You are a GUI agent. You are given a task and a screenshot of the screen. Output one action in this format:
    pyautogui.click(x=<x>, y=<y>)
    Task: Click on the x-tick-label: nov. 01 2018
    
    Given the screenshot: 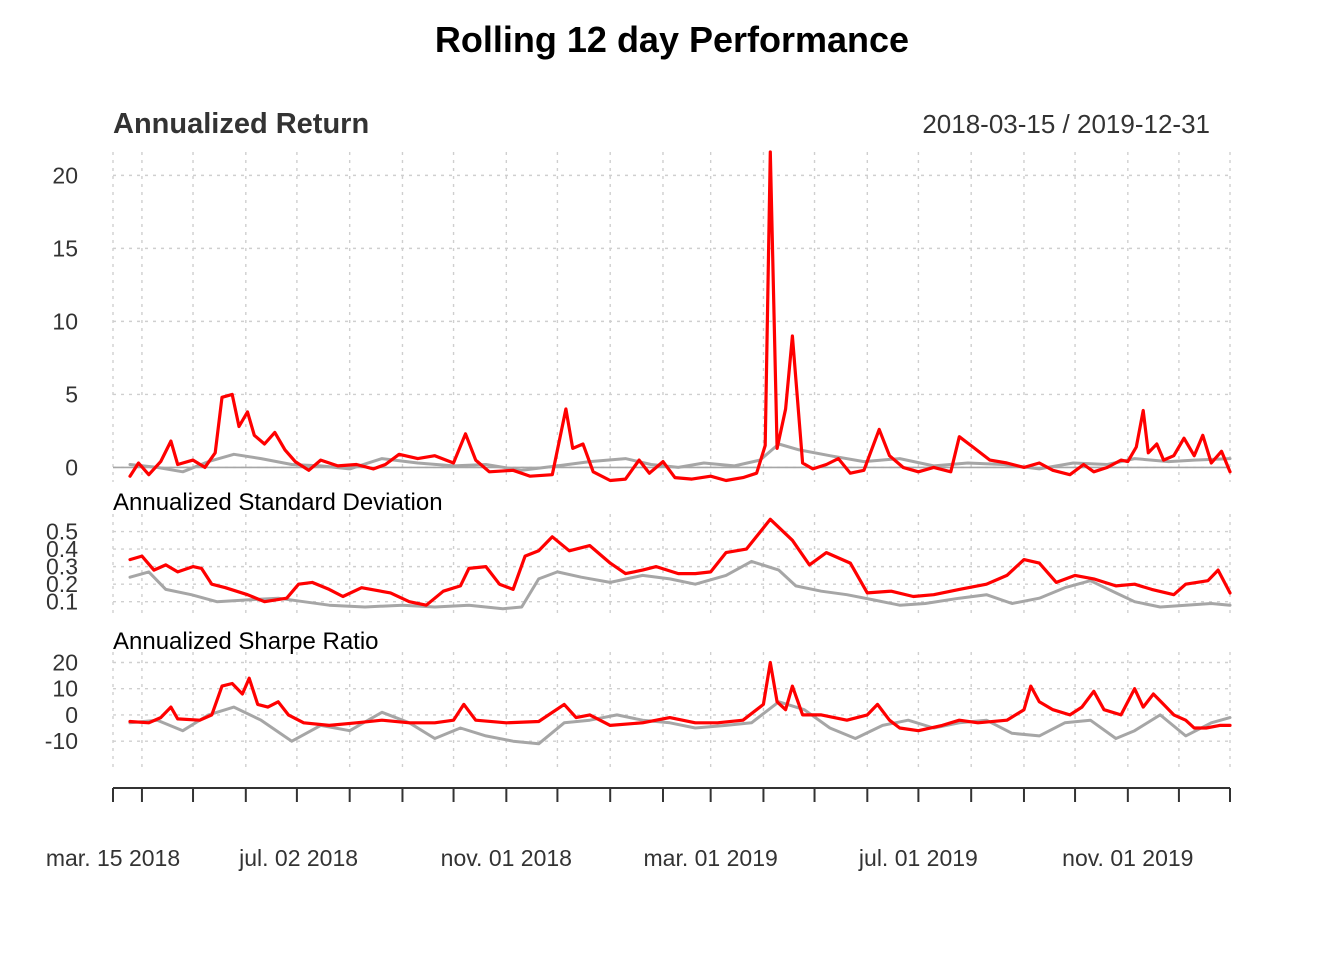 What is the action you would take?
    pyautogui.click(x=506, y=858)
    